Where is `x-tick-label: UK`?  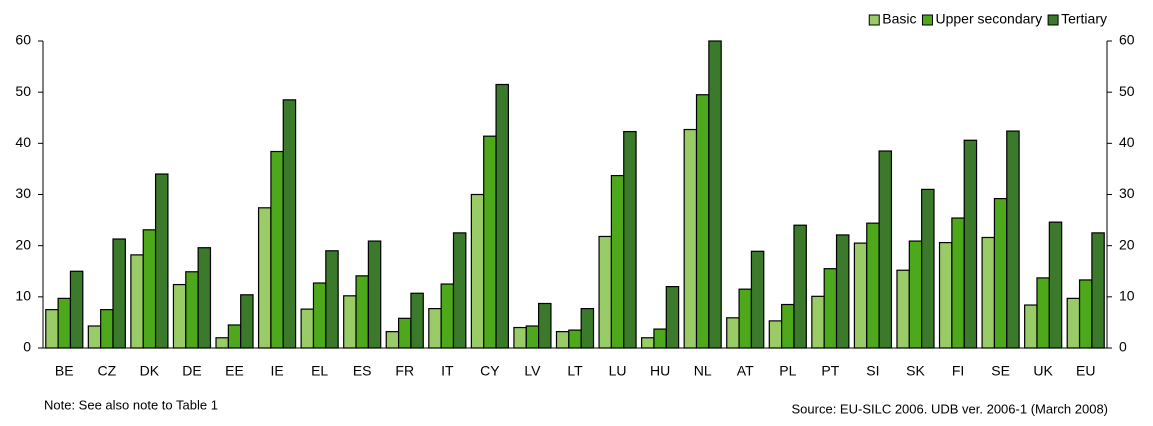
x-tick-label: UK is located at coordinates (1043, 371).